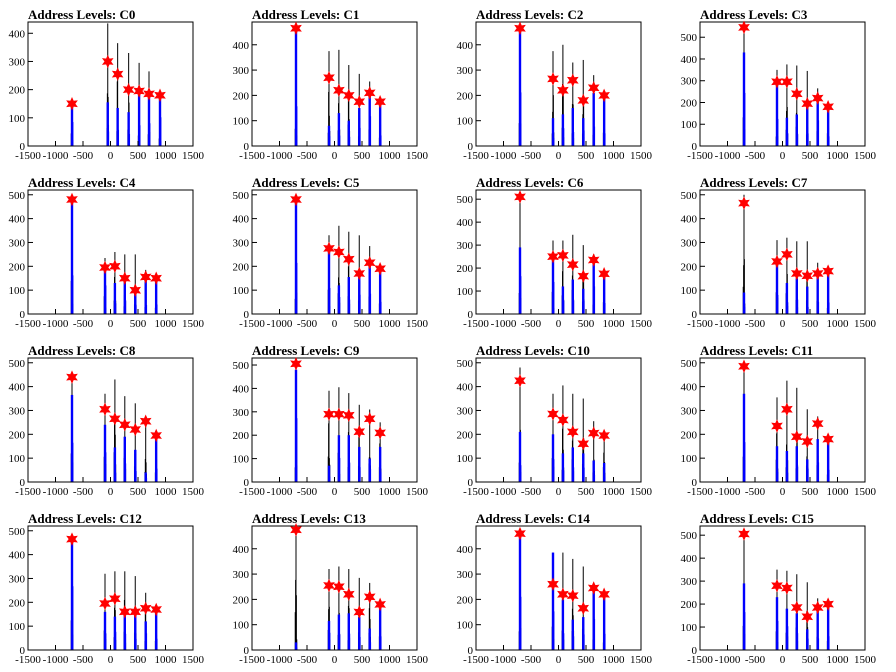 This screenshot has height=672, width=896. I want to click on y-tick-label: 100, so click(17, 119).